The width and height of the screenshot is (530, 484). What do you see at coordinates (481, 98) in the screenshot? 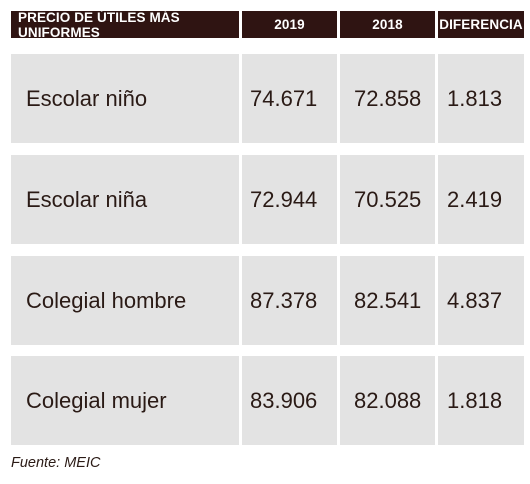
I see `value-difference: 1.813` at bounding box center [481, 98].